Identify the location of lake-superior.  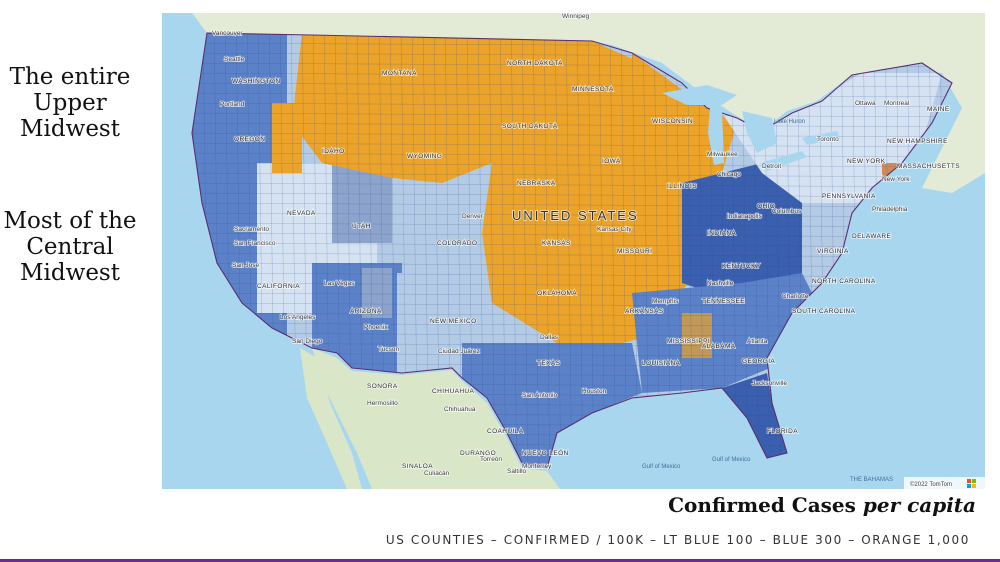
(699, 95).